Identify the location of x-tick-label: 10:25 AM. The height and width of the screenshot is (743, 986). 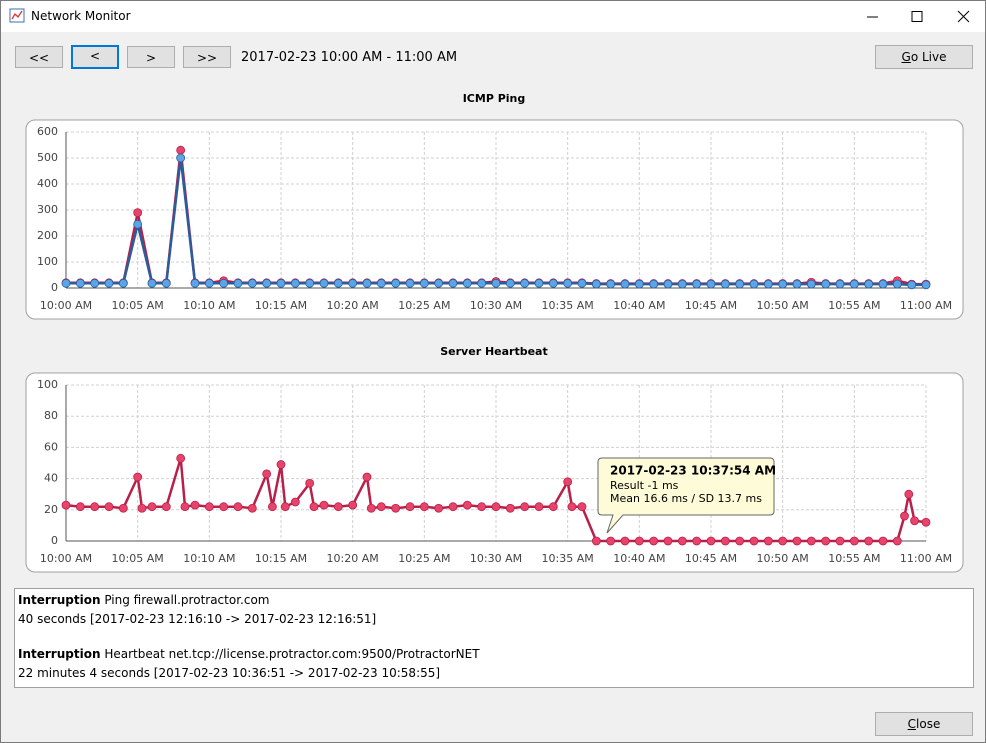
(424, 558).